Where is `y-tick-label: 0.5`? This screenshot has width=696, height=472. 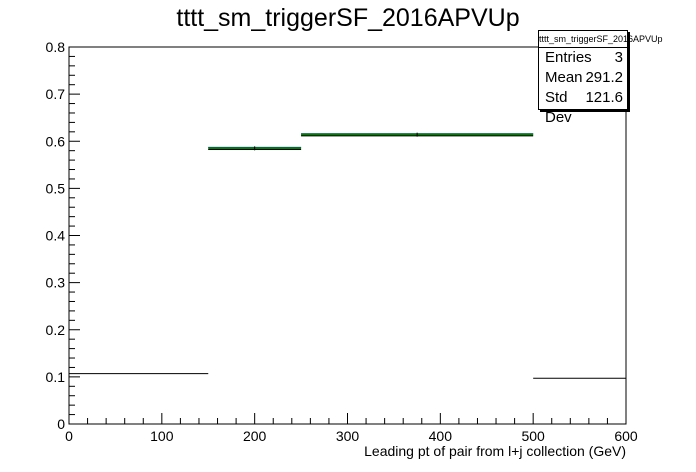 y-tick-label: 0.5 is located at coordinates (56, 188).